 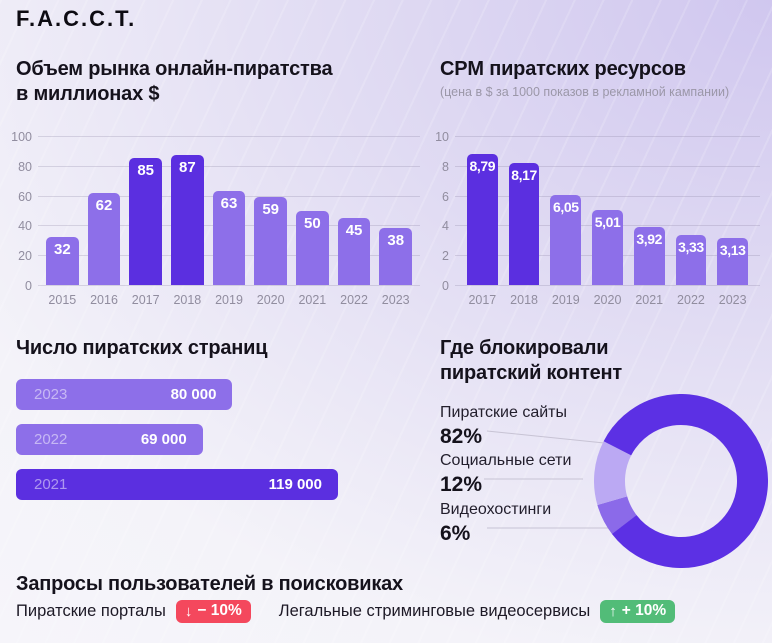 What do you see at coordinates (88, 94) in the screenshot?
I see `market-chart-title-line2: в миллионах $` at bounding box center [88, 94].